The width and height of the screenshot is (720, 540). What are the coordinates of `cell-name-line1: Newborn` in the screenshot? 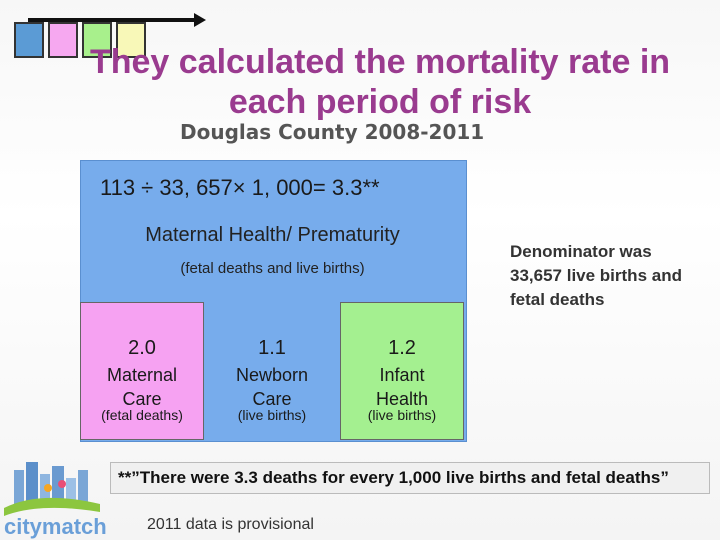 It's located at (272, 375).